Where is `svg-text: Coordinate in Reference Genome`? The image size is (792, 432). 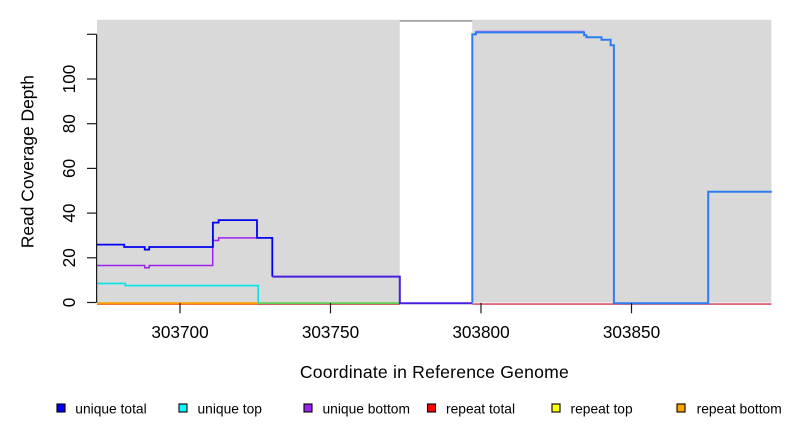
svg-text: Coordinate in Reference Genome is located at coordinates (434, 372).